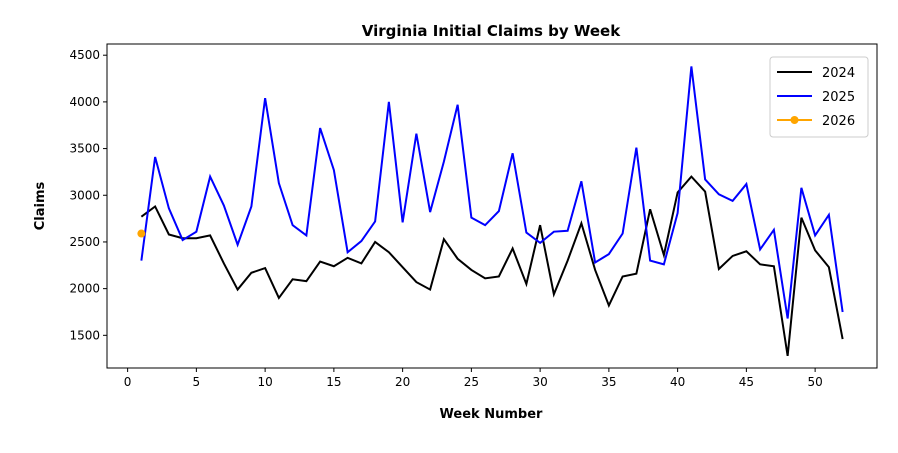 The height and width of the screenshot is (453, 898). Describe the element at coordinates (128, 382) in the screenshot. I see `x-tick-label: 0` at that location.